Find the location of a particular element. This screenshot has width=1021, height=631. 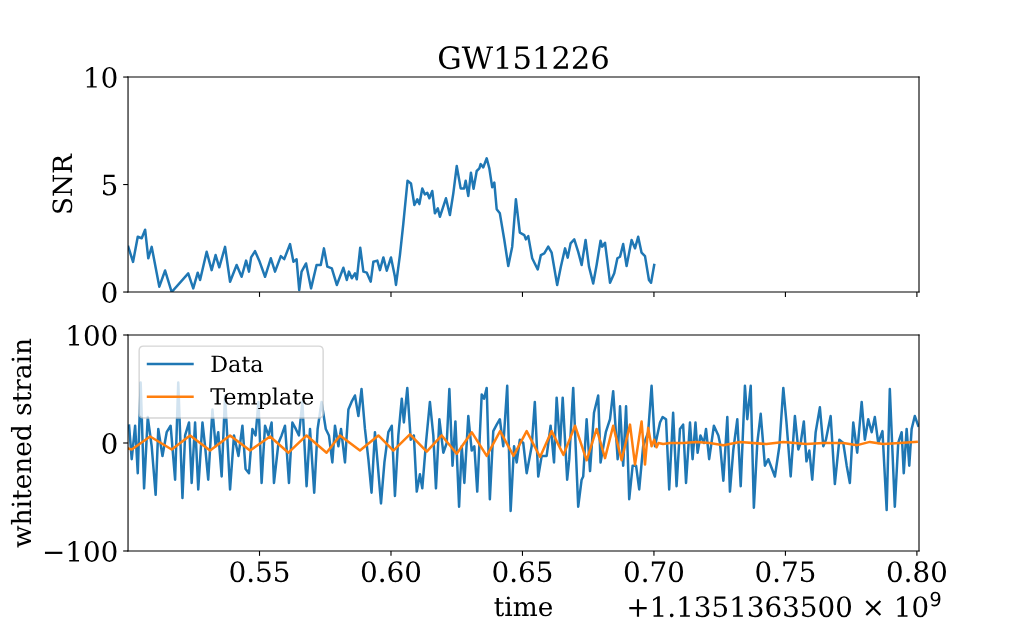

x-tick-label: 0.55 is located at coordinates (259, 572).